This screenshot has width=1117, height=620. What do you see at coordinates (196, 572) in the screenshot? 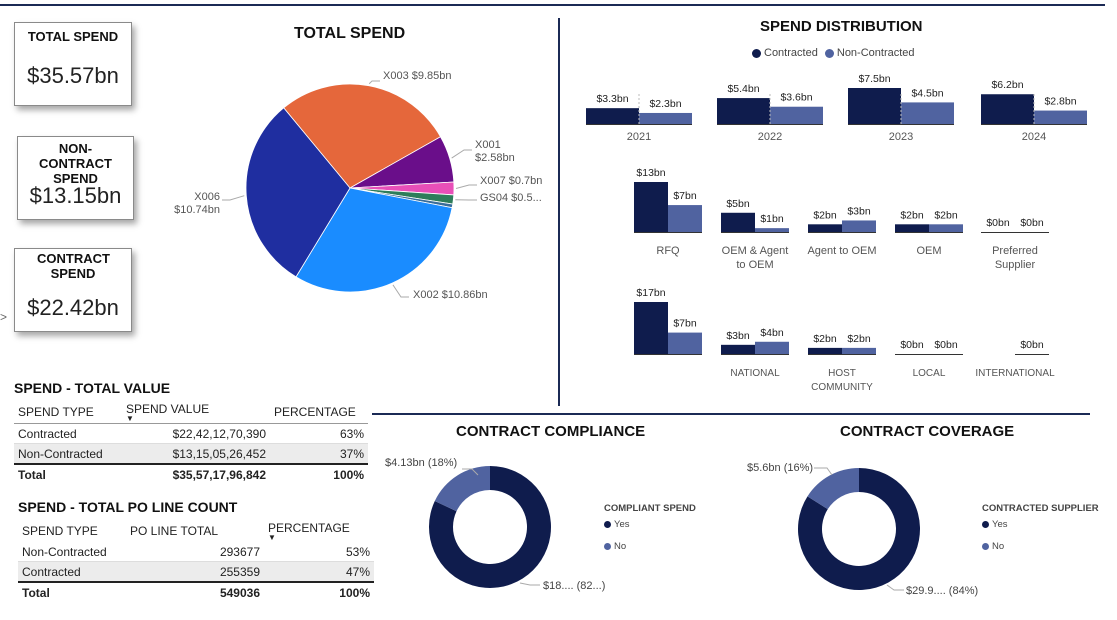
I see `table-row: Contracted 255359 47%` at bounding box center [196, 572].